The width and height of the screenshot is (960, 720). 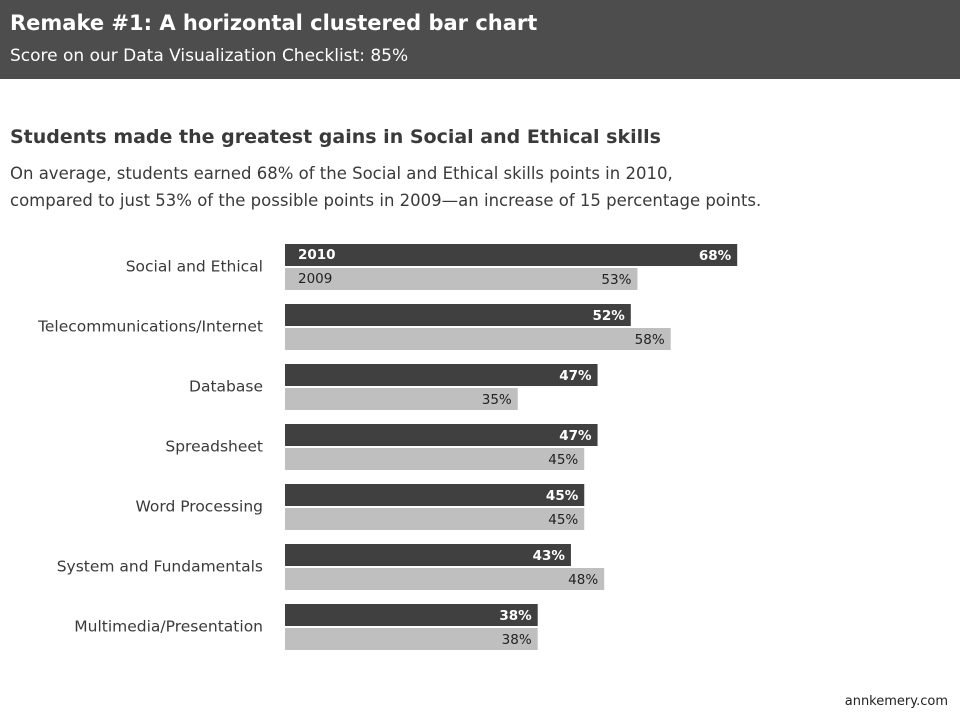 What do you see at coordinates (214, 447) in the screenshot?
I see `category-label: Spreadsheet` at bounding box center [214, 447].